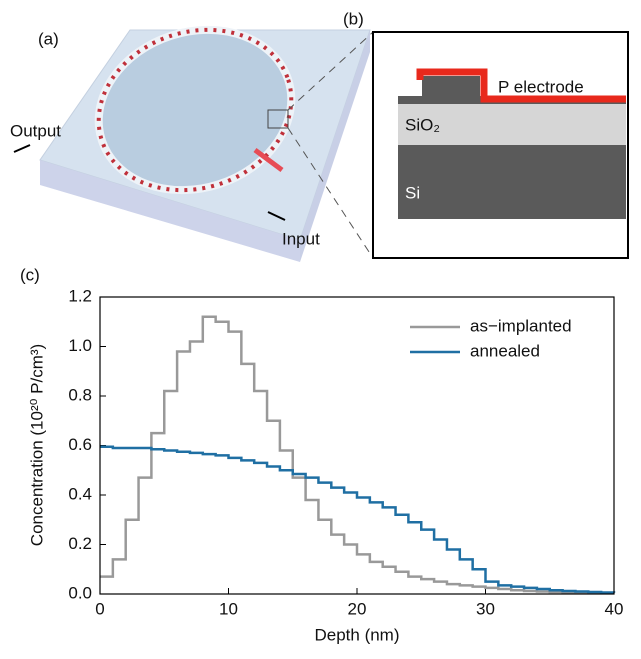  What do you see at coordinates (357, 608) in the screenshot?
I see `x-tick-label: 20` at bounding box center [357, 608].